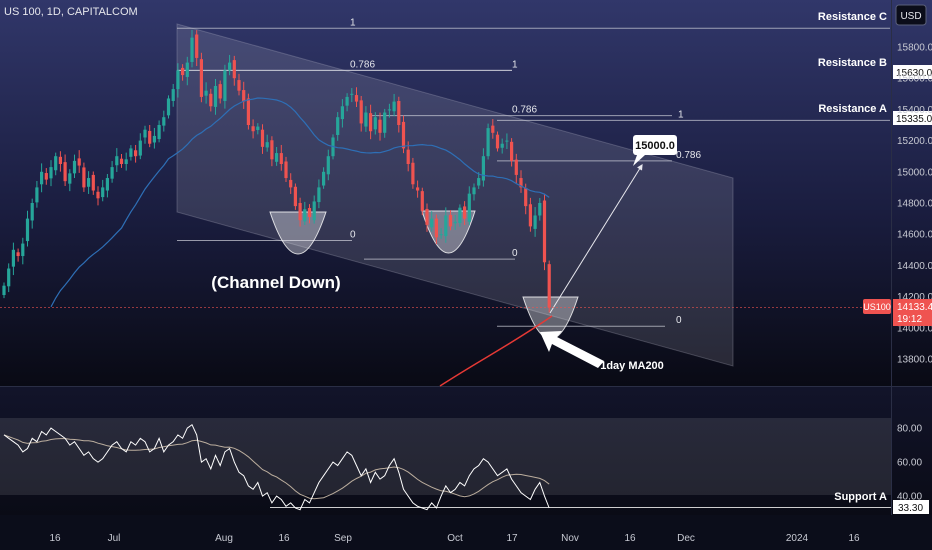  What do you see at coordinates (911, 15) in the screenshot?
I see `currency-button: USD` at bounding box center [911, 15].